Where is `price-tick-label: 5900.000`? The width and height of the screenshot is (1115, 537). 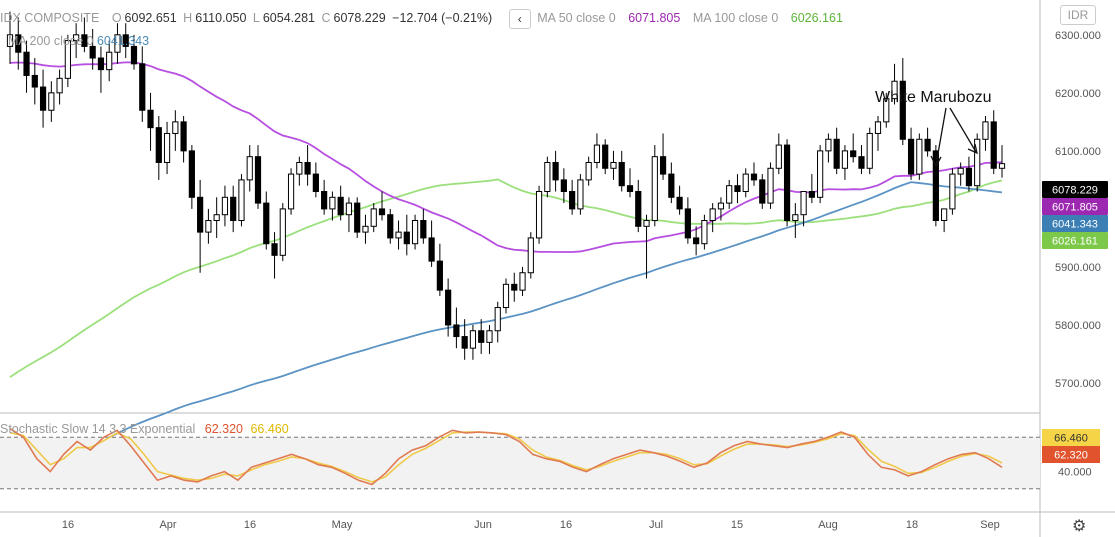 price-tick-label: 5900.000 is located at coordinates (1078, 268).